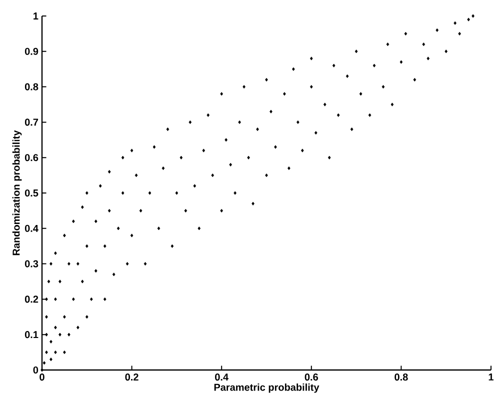  Describe the element at coordinates (17, 193) in the screenshot. I see `y-axis-title: Randomization probability` at that location.